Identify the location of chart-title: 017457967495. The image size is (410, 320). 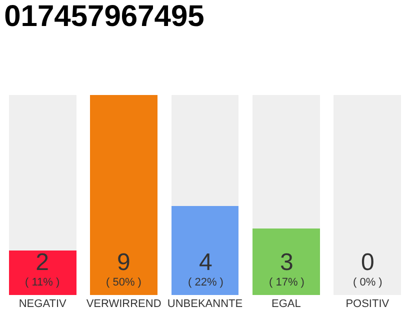
(104, 16).